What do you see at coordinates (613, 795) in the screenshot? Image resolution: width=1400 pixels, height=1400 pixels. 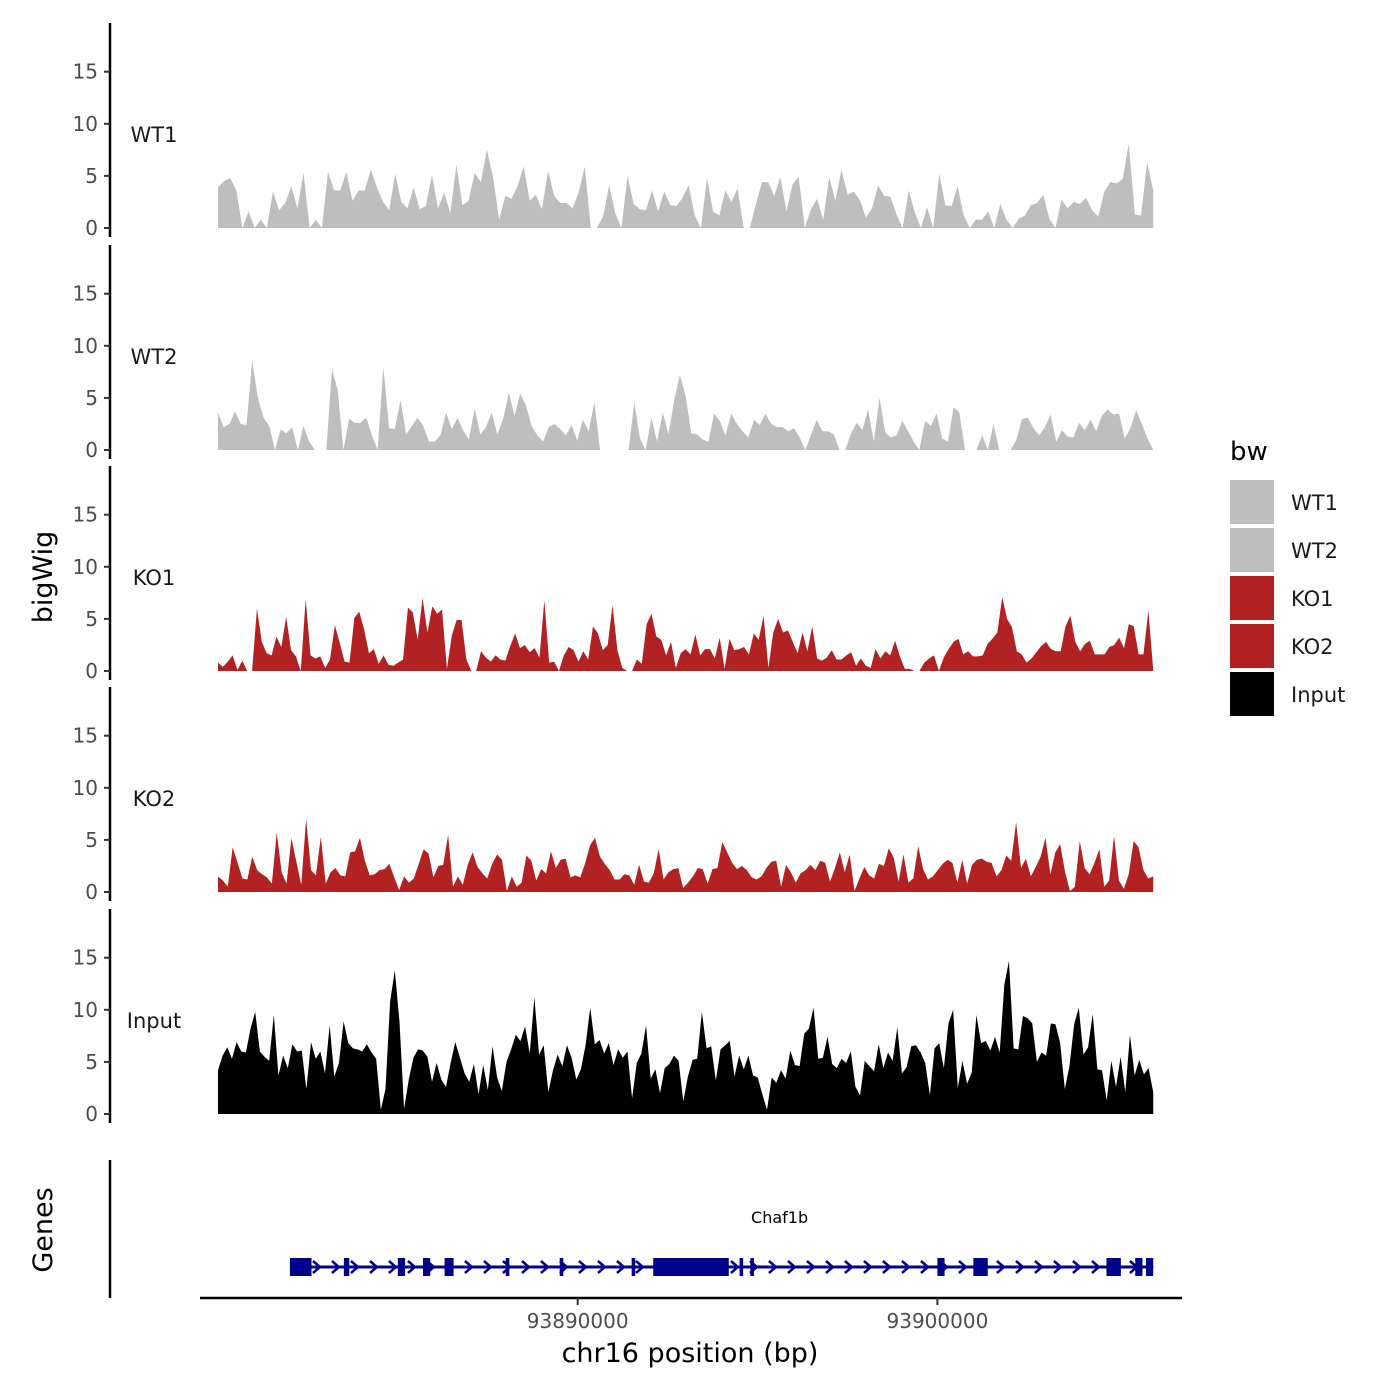 I see `track-ko2: 0 5 10 15 KO2` at bounding box center [613, 795].